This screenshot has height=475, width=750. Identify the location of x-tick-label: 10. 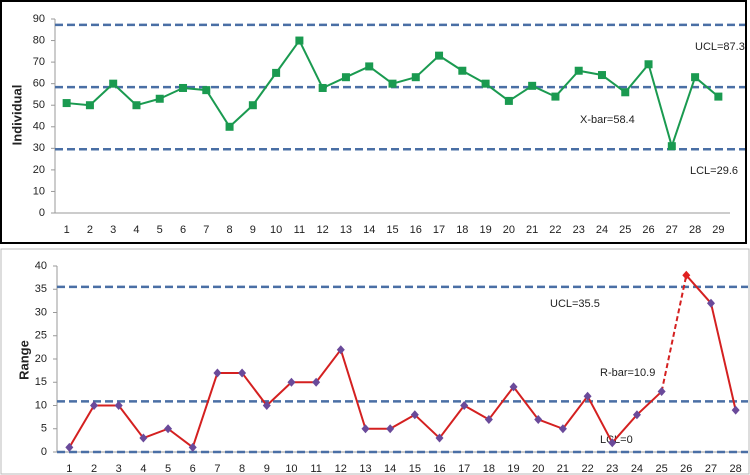
(291, 469).